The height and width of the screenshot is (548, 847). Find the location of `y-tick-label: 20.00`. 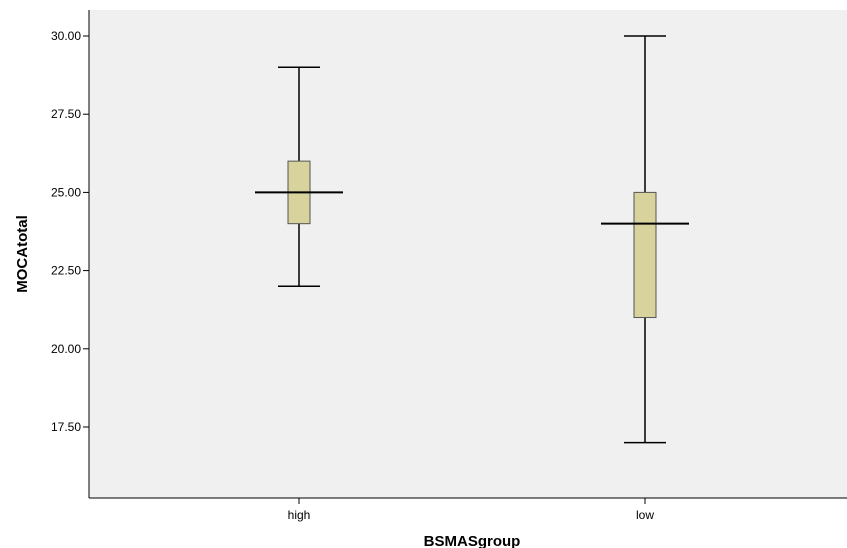

y-tick-label: 20.00 is located at coordinates (66, 349).